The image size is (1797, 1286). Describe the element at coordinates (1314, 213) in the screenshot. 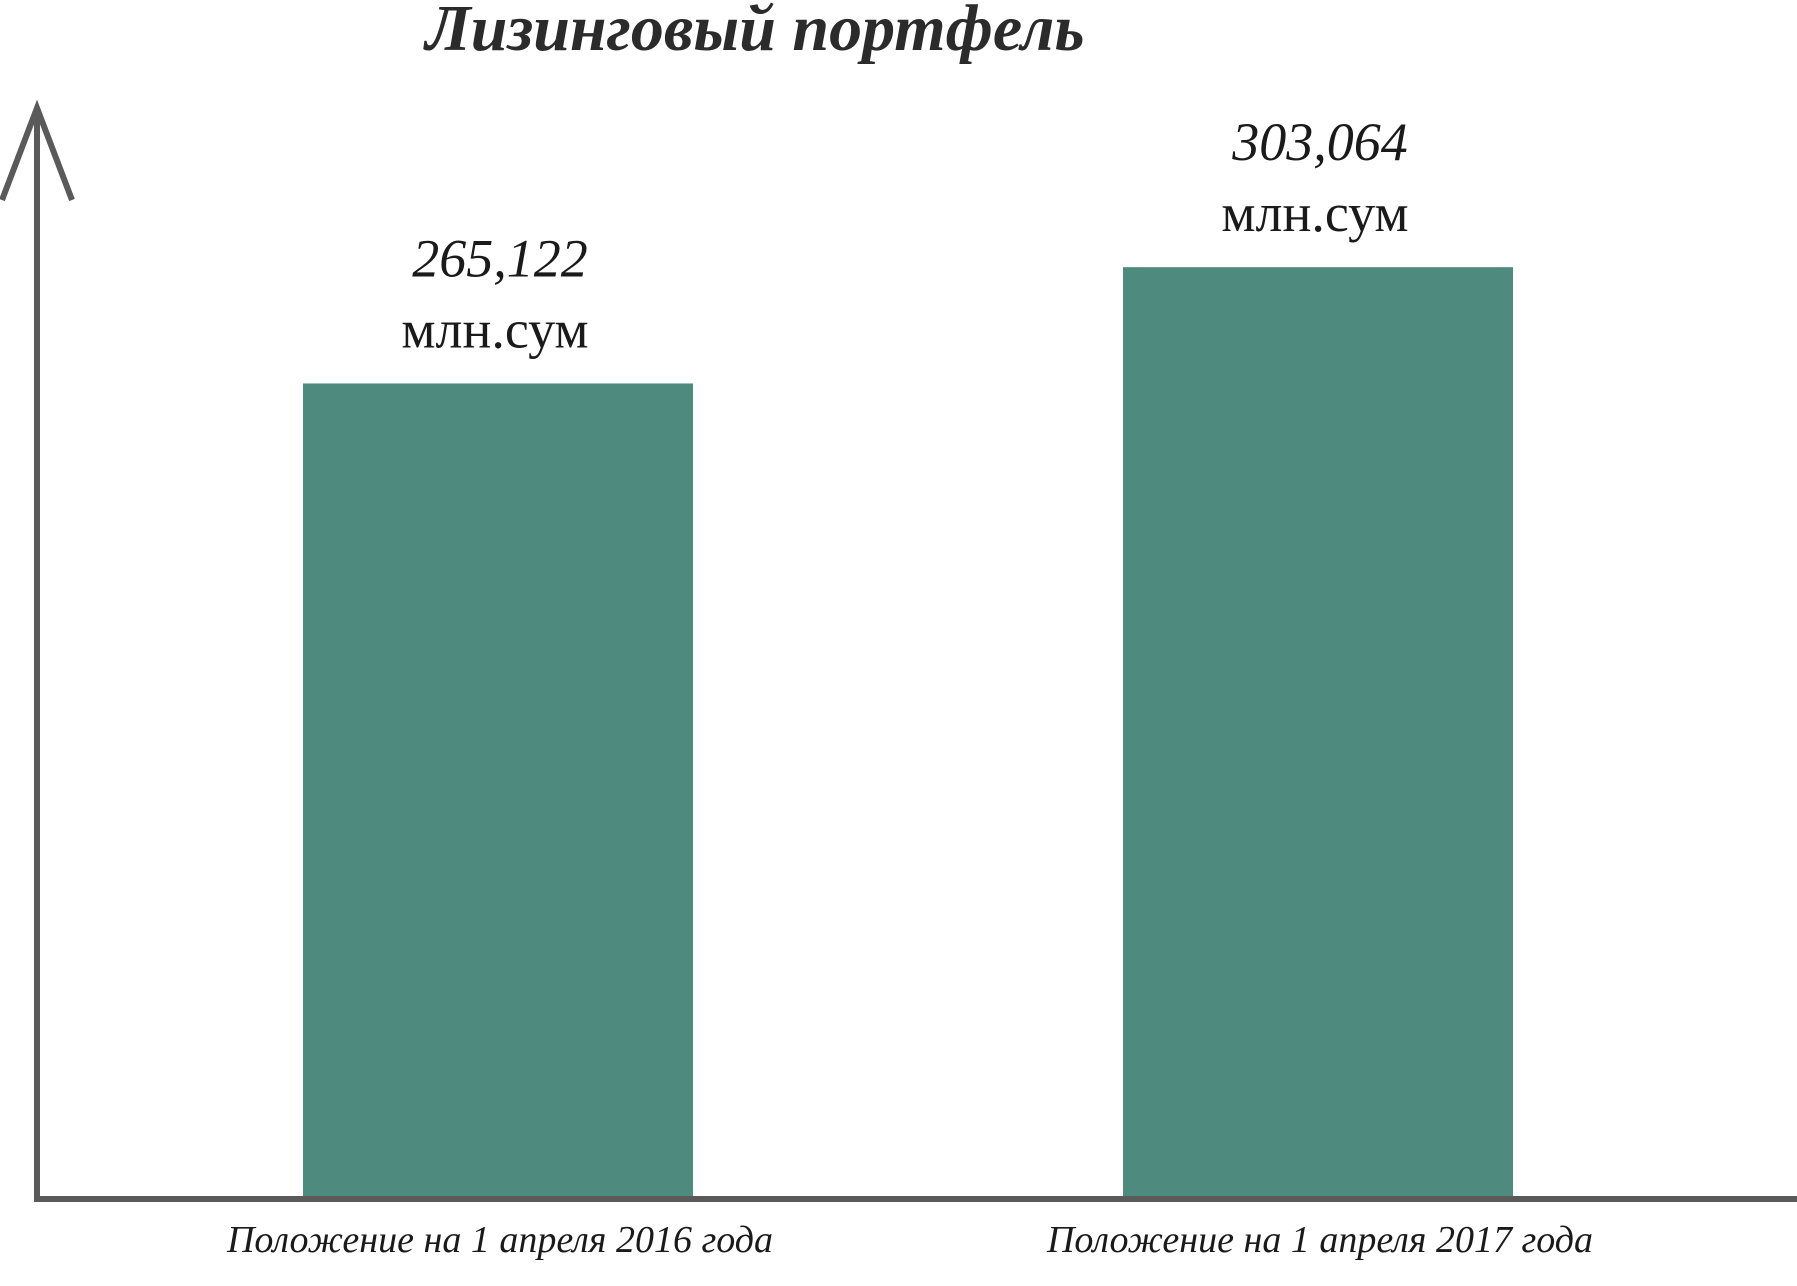

I see `bar-unit-label-2: млн.сум` at that location.